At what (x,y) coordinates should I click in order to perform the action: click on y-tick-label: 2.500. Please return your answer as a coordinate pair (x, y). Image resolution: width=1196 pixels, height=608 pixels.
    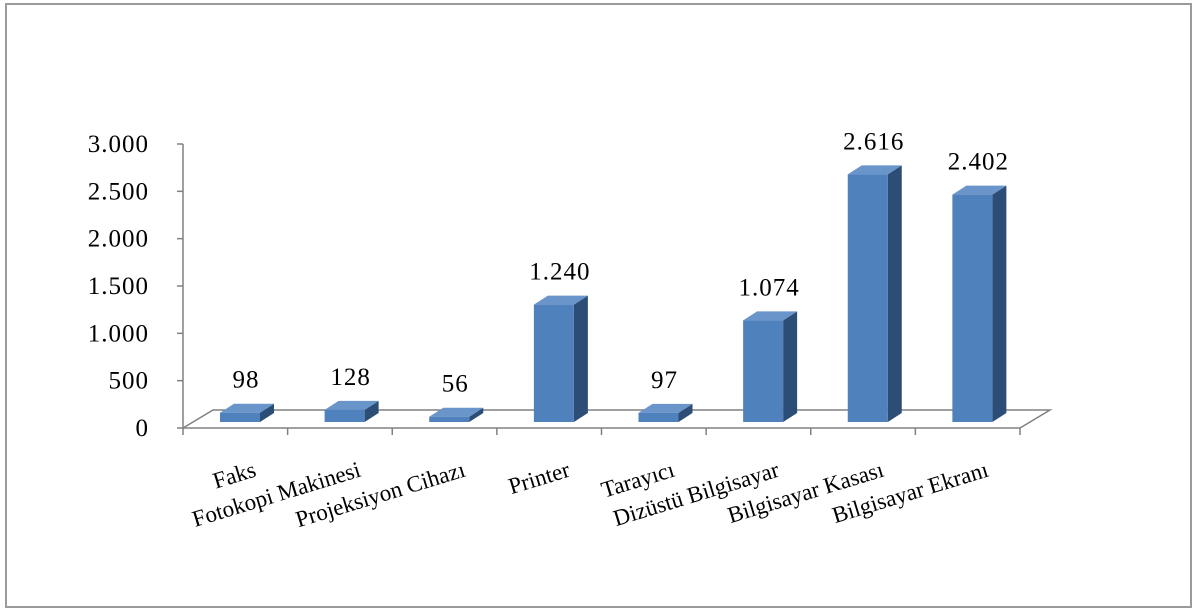
    Looking at the image, I should click on (118, 191).